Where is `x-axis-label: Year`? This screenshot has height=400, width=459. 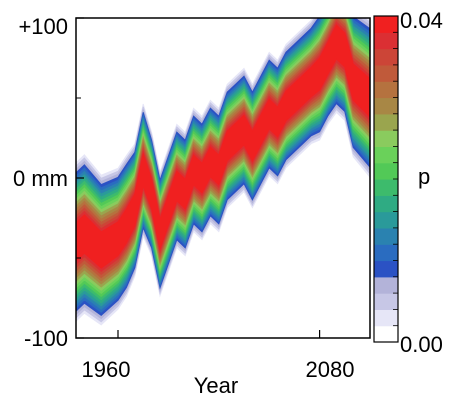 x-axis-label: Year is located at coordinates (216, 385).